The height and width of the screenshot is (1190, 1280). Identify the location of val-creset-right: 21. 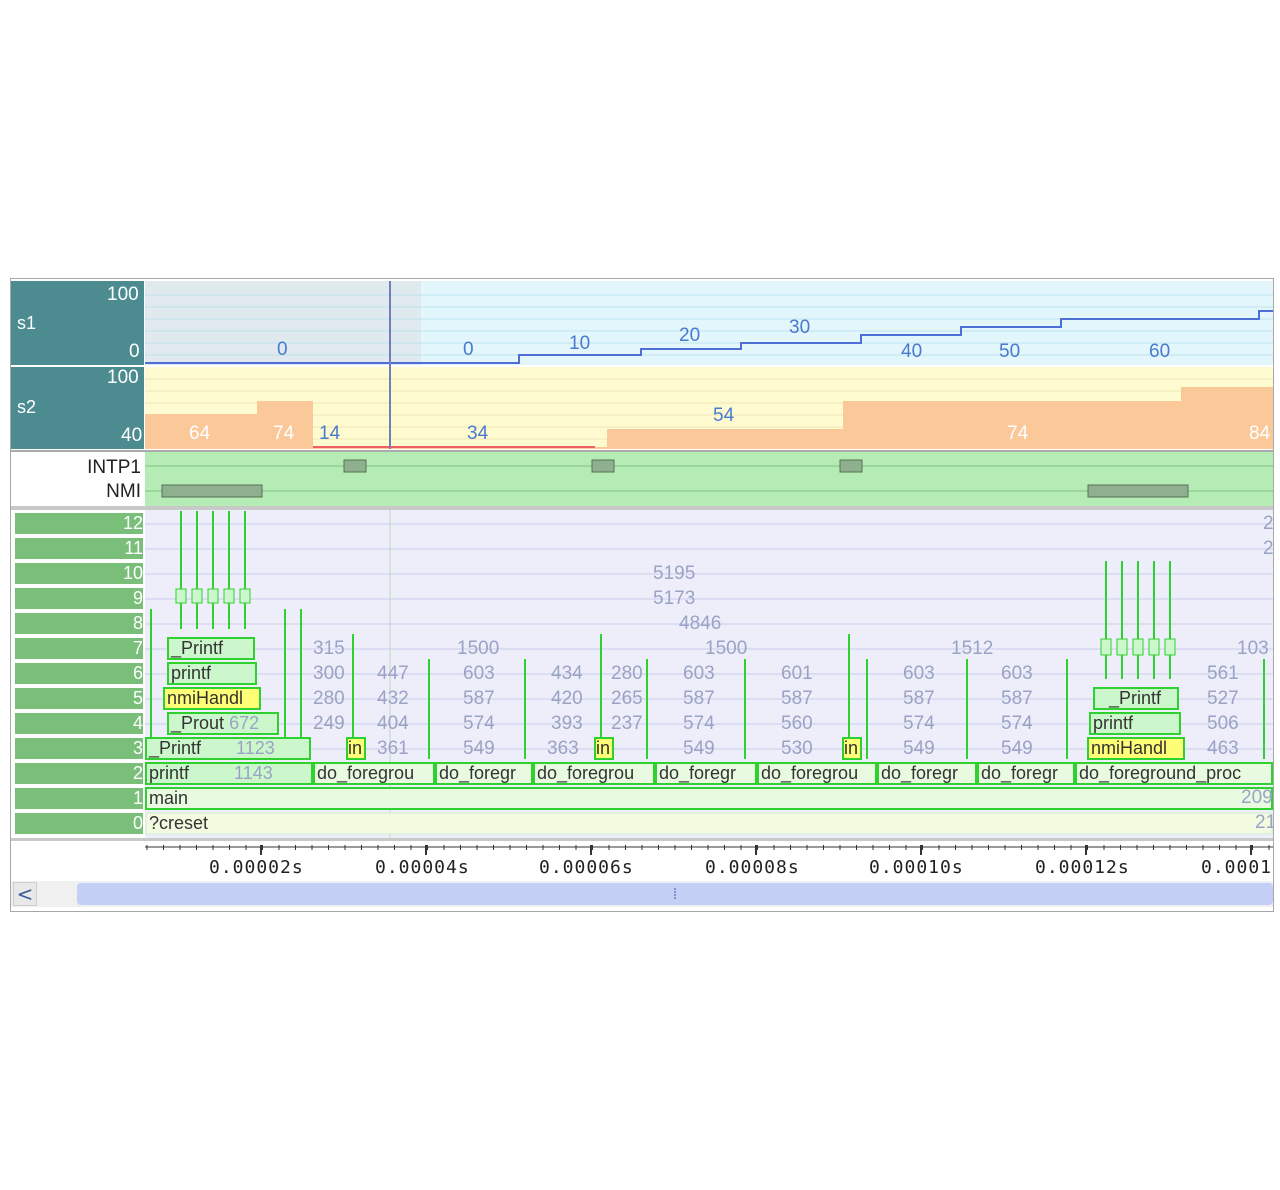
(1264, 822).